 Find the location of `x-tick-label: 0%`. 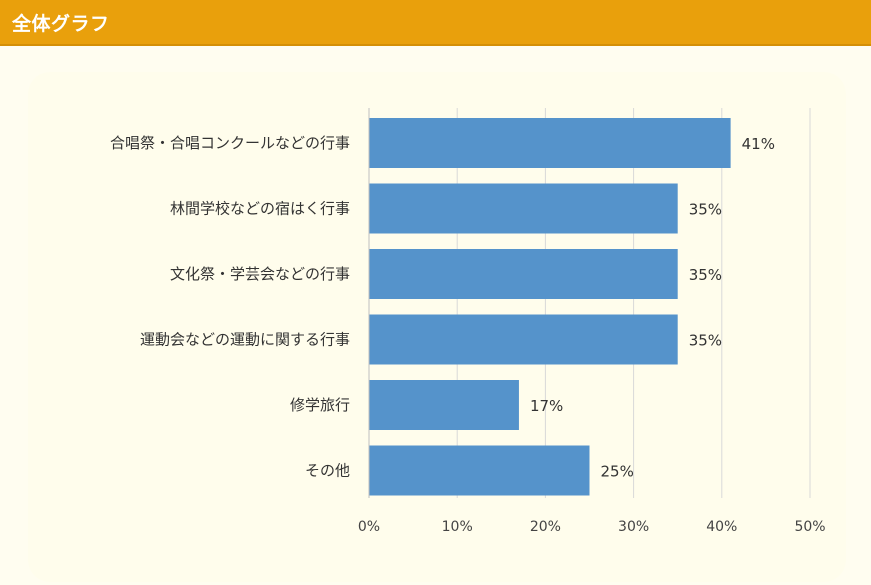

x-tick-label: 0% is located at coordinates (369, 527).